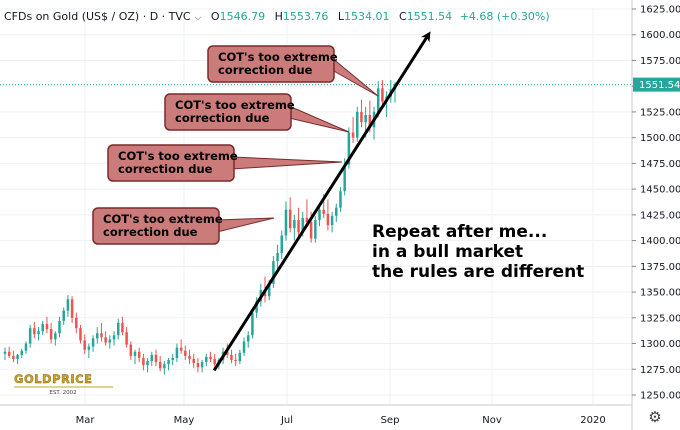  Describe the element at coordinates (447, 252) in the screenshot. I see `annotation-text: in a bull market` at that location.